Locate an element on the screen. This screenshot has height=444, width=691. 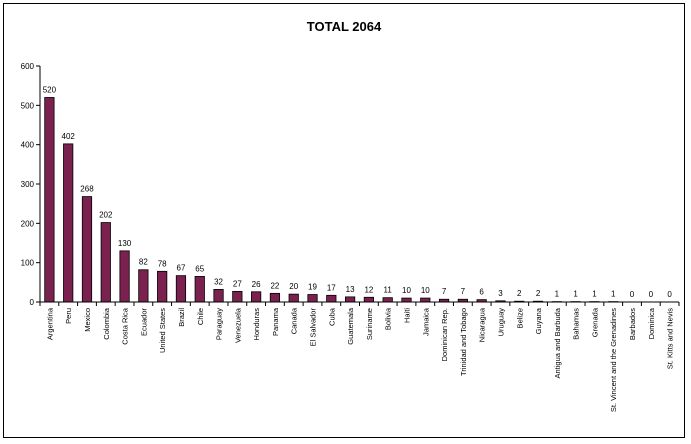
x-tick-label: St. Kitts and Nevis is located at coordinates (670, 339).